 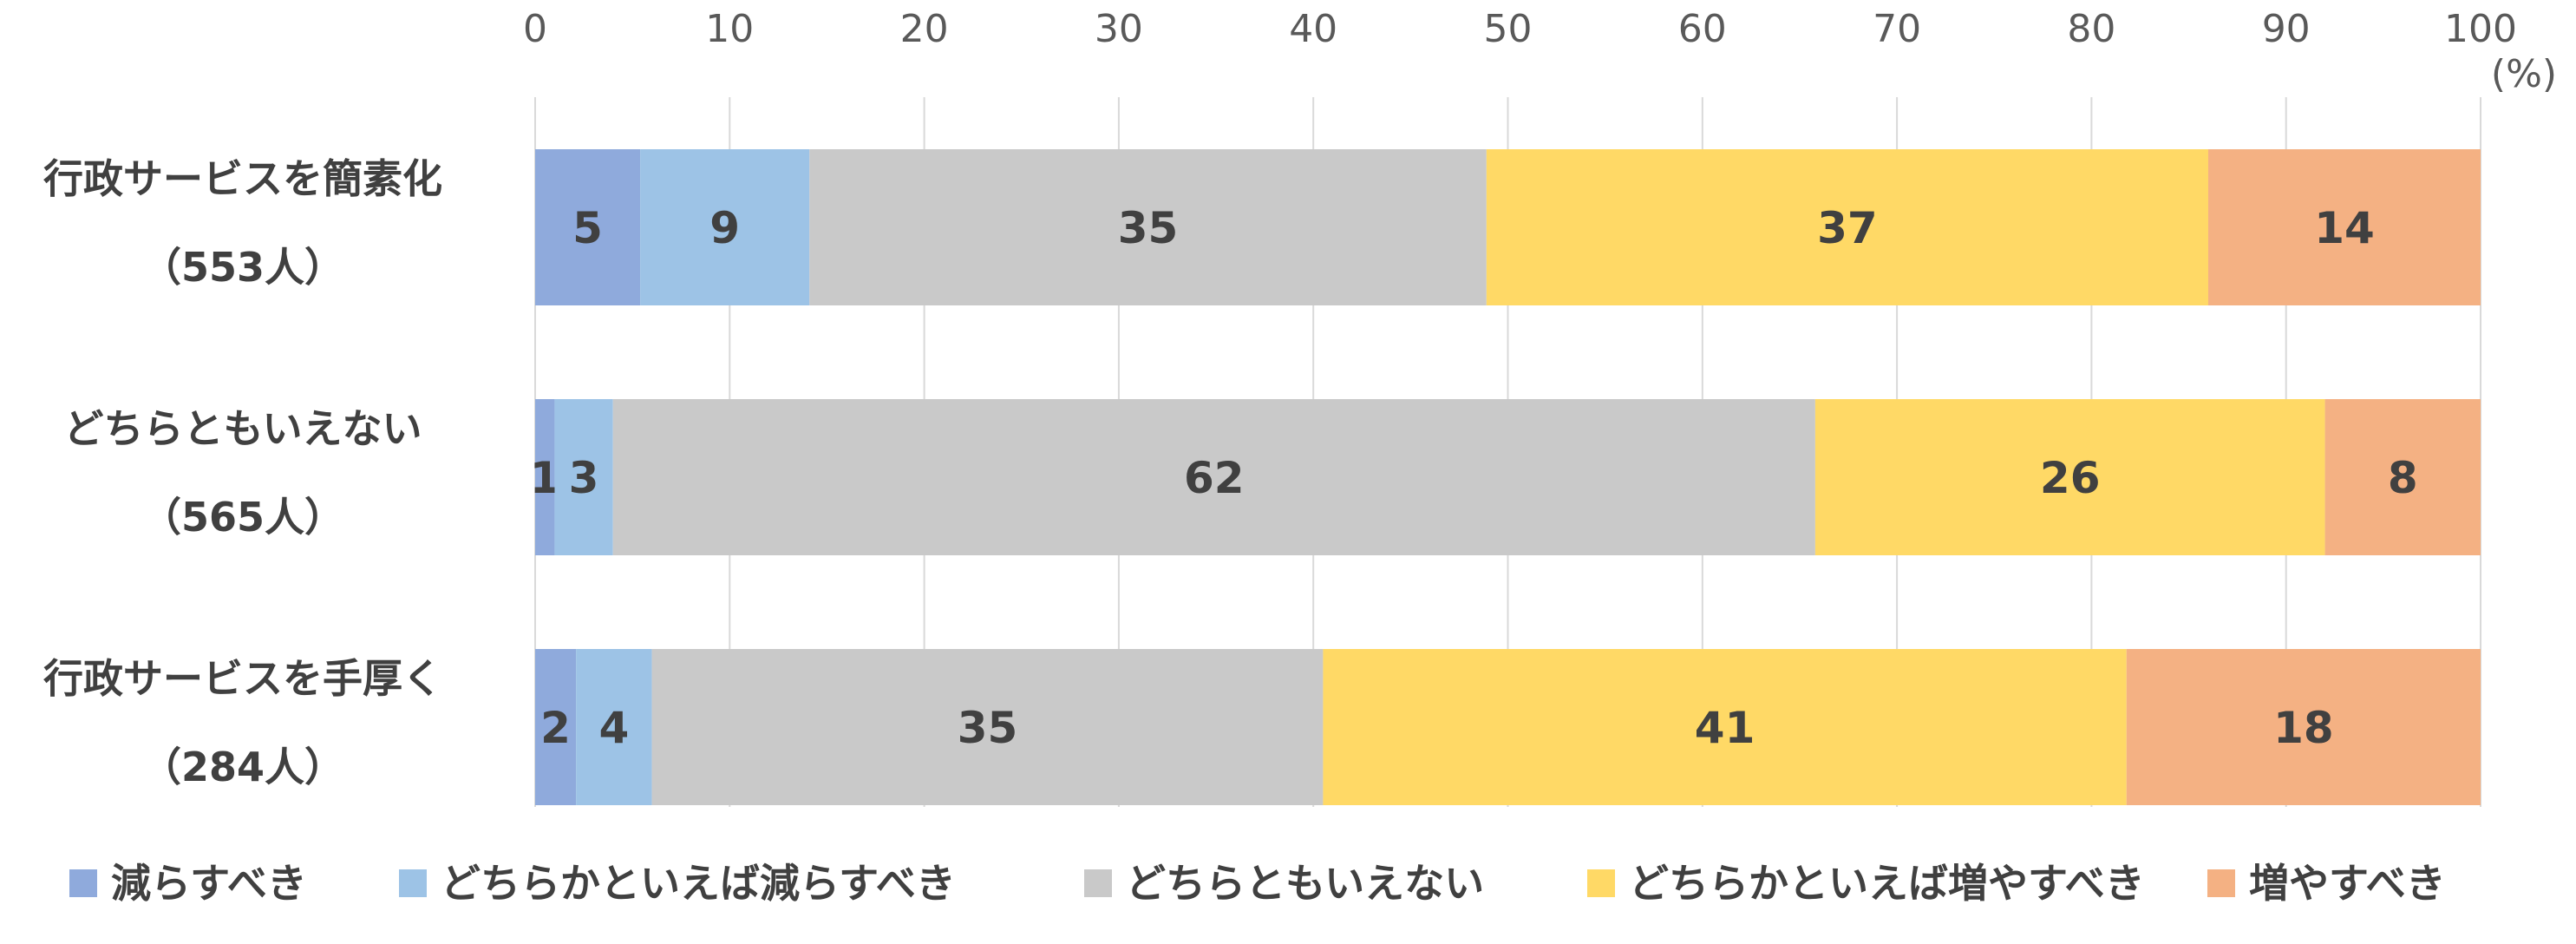 I want to click on data-label: 8, so click(x=2403, y=478).